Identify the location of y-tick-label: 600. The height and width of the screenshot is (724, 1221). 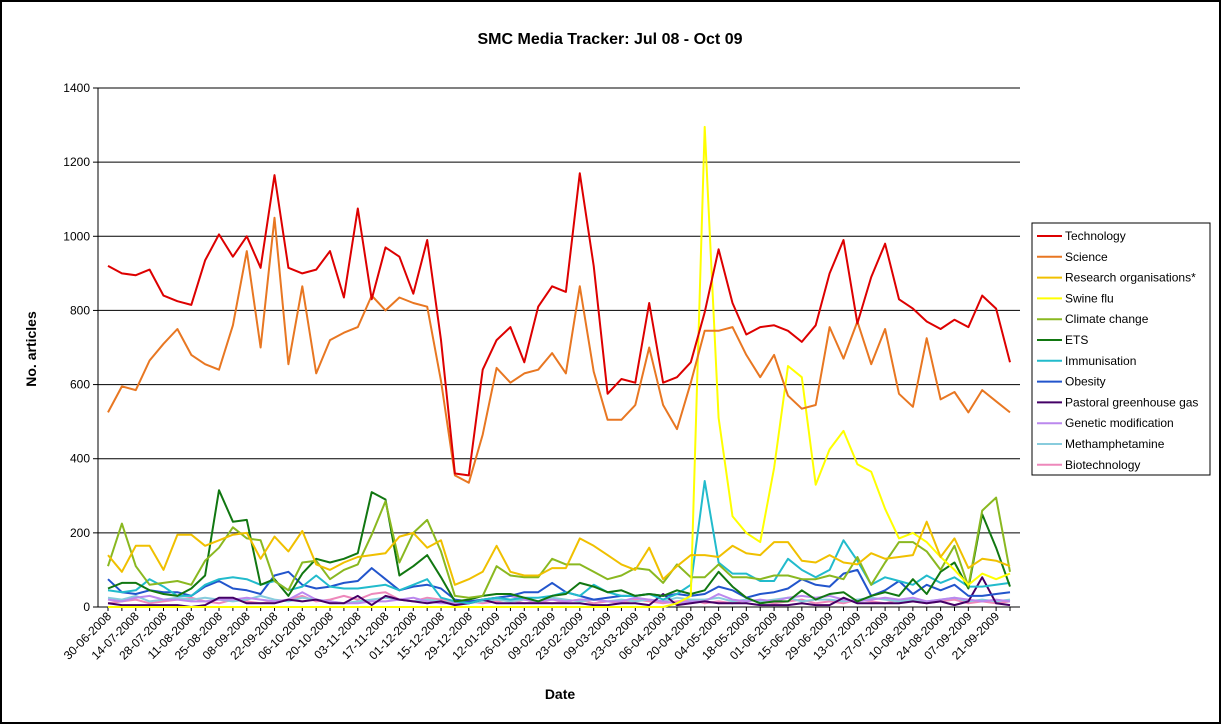
(80, 385).